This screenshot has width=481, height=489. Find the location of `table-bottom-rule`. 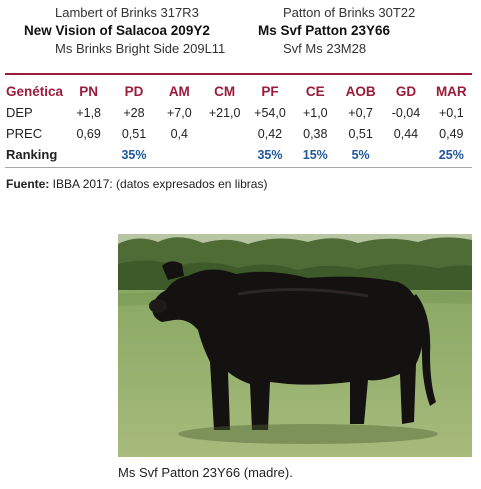

table-bottom-rule is located at coordinates (238, 167).